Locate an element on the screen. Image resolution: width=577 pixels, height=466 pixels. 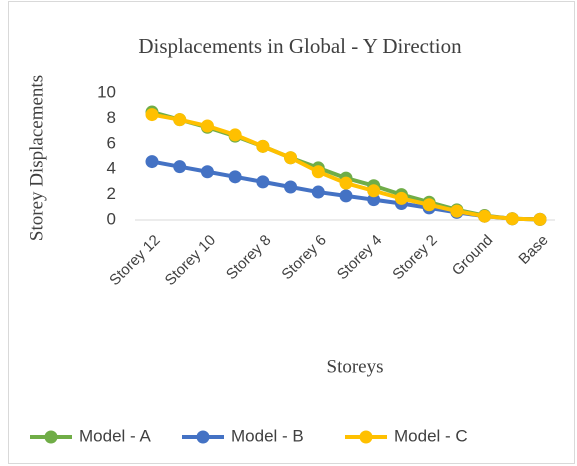
y-tick-label: 0 is located at coordinates (111, 218).